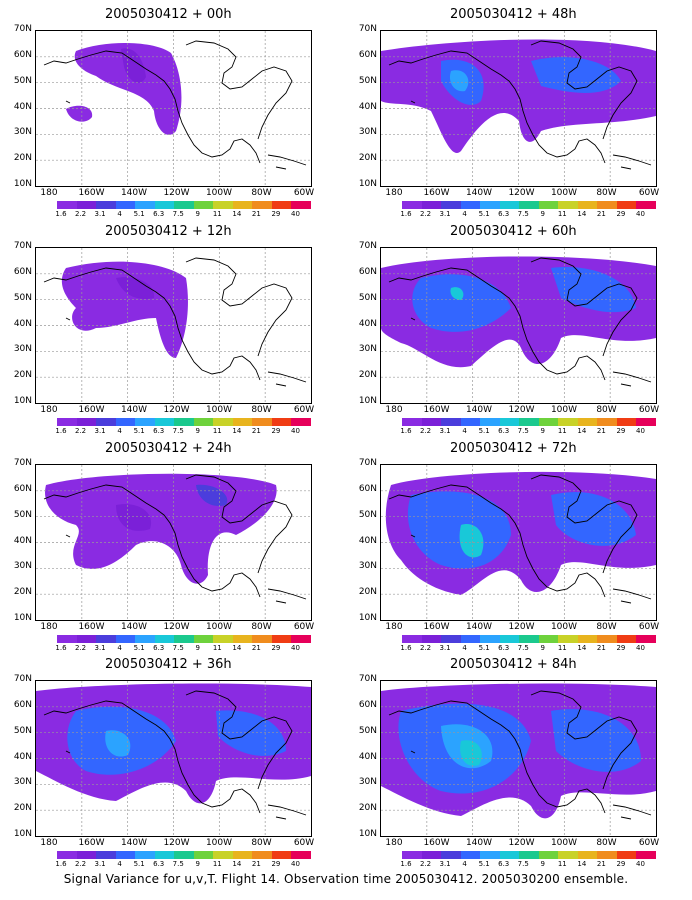 Image resolution: width=692 pixels, height=900 pixels. I want to click on map-canvas, so click(518, 542).